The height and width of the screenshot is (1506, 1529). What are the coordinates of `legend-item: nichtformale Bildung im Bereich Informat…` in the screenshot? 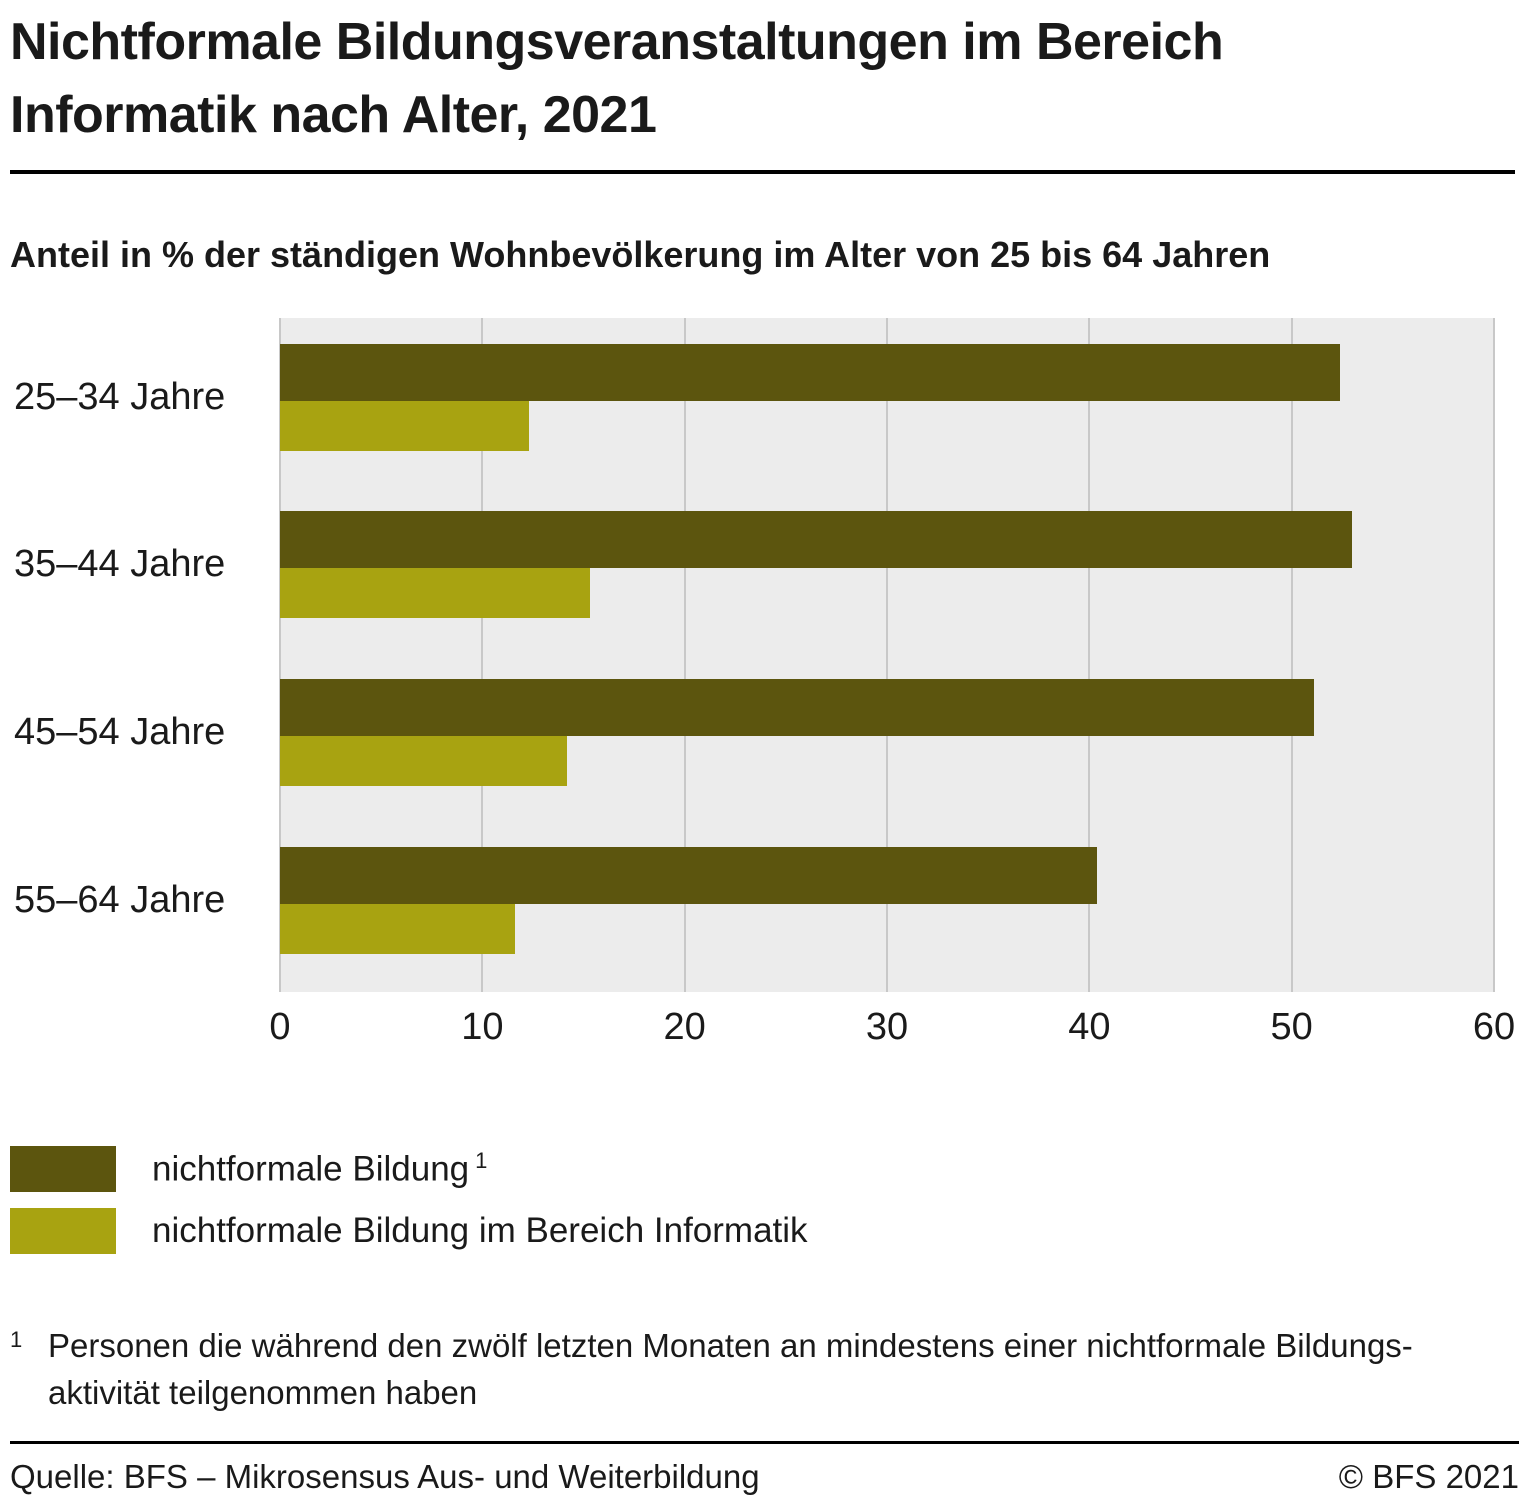 It's located at (764, 1230).